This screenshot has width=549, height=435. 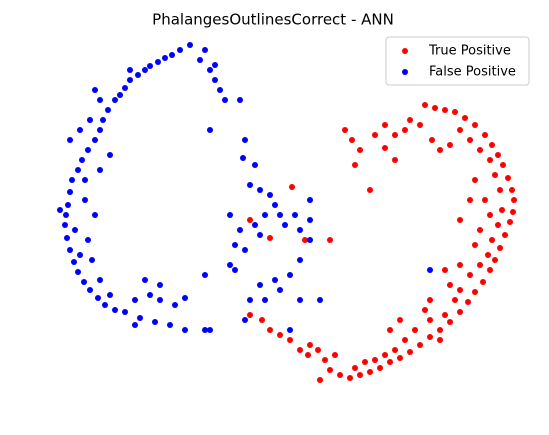 What do you see at coordinates (405, 72) in the screenshot?
I see `legend-marker` at bounding box center [405, 72].